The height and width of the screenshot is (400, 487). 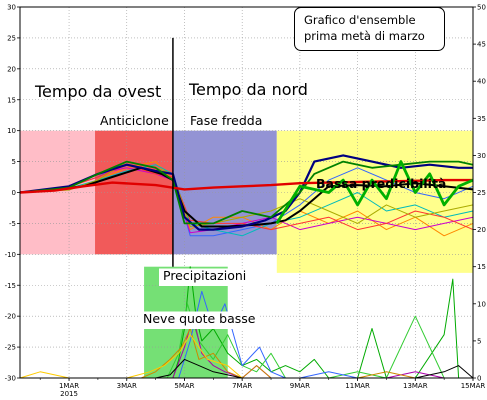 I want to click on right-tick-label: 35, so click(x=481, y=119).